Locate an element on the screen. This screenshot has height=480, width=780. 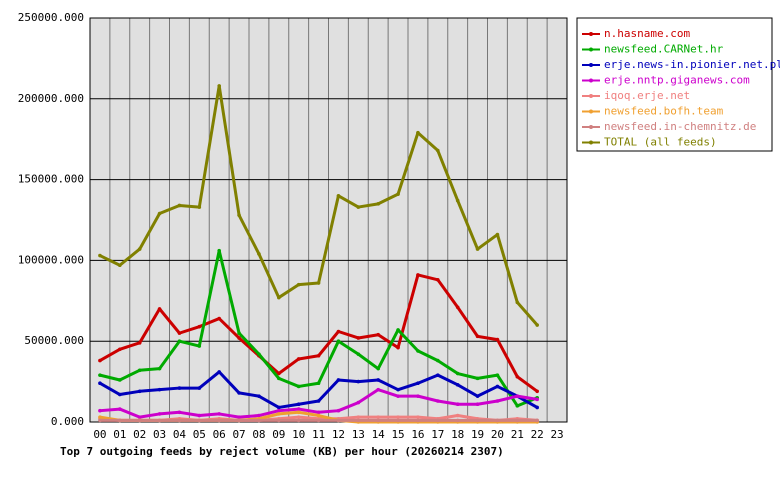
x-tick-label: 03 is located at coordinates (159, 434).